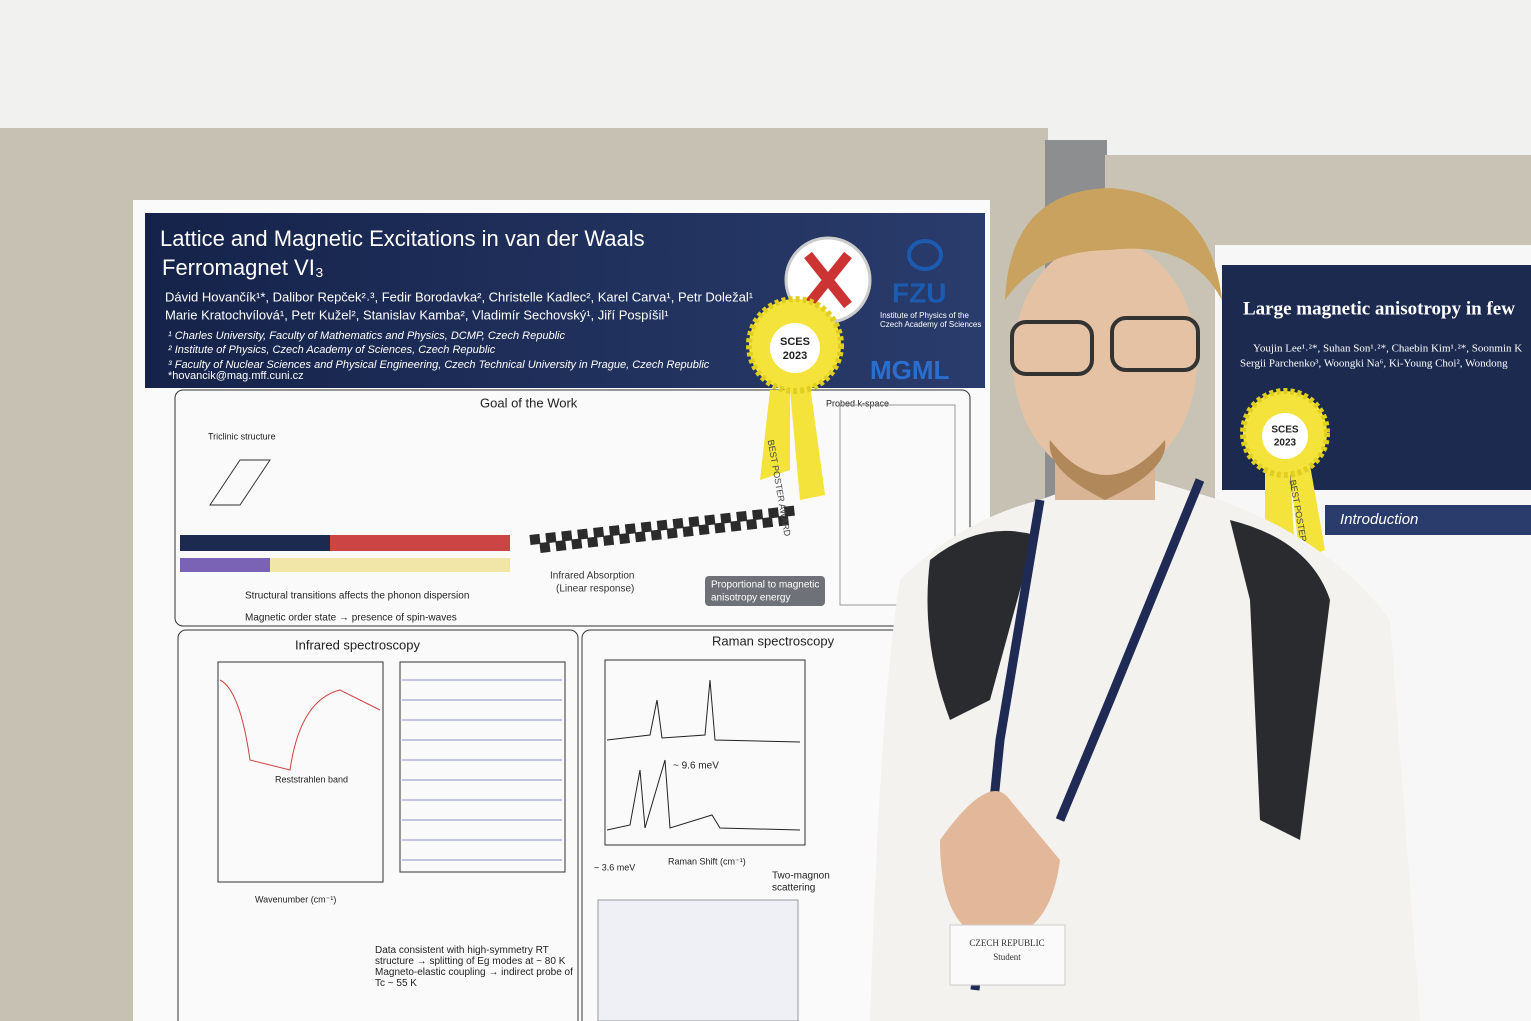 This screenshot has width=1531, height=1021. Describe the element at coordinates (765, 585) in the screenshot. I see `label: Proportional to magnetic` at that location.